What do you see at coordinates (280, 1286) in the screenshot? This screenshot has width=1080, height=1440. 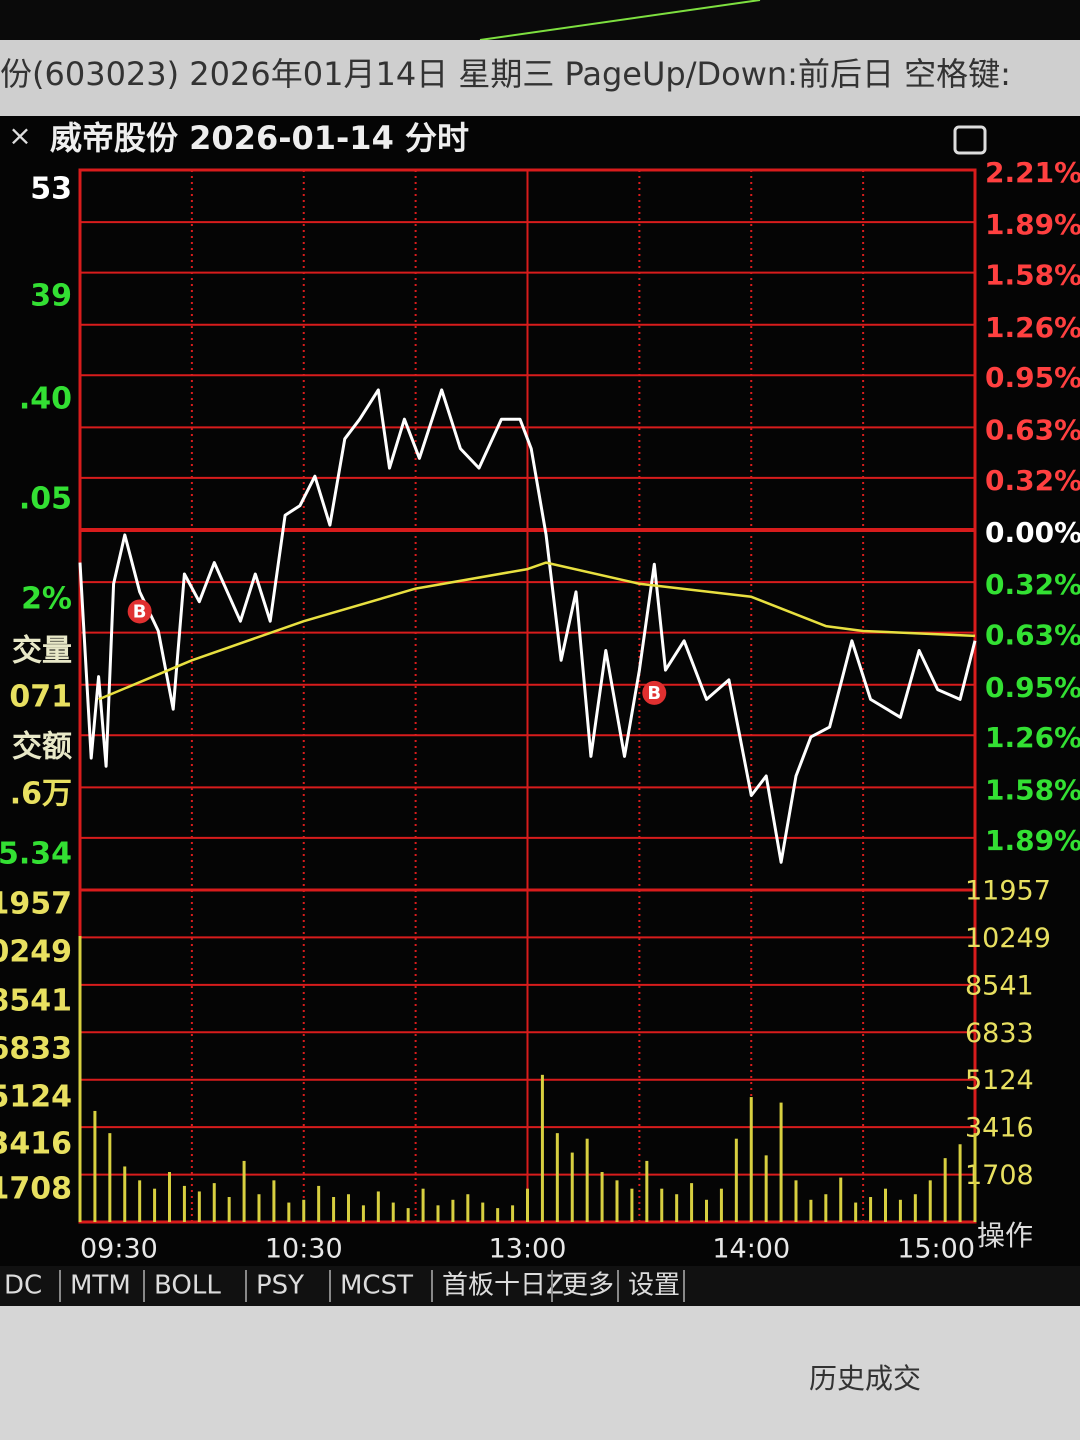 I see `tab: PSY` at bounding box center [280, 1286].